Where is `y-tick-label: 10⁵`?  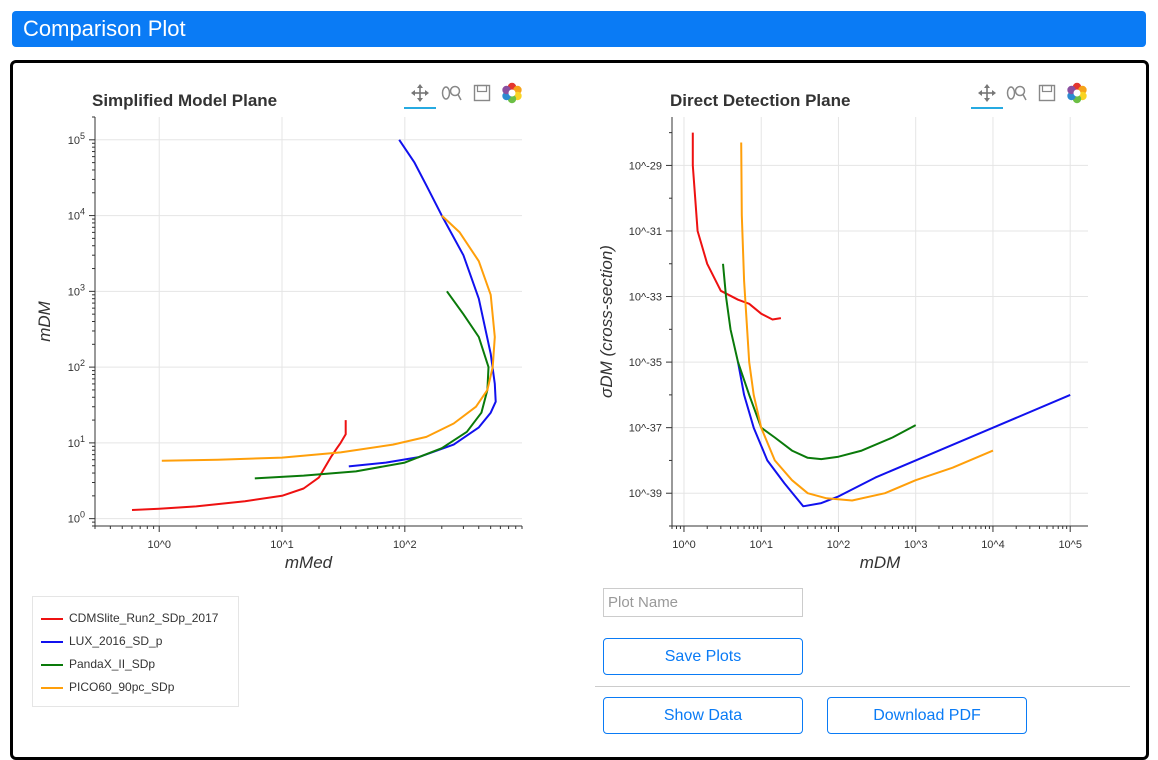
y-tick-label: 10⁵ is located at coordinates (76, 139).